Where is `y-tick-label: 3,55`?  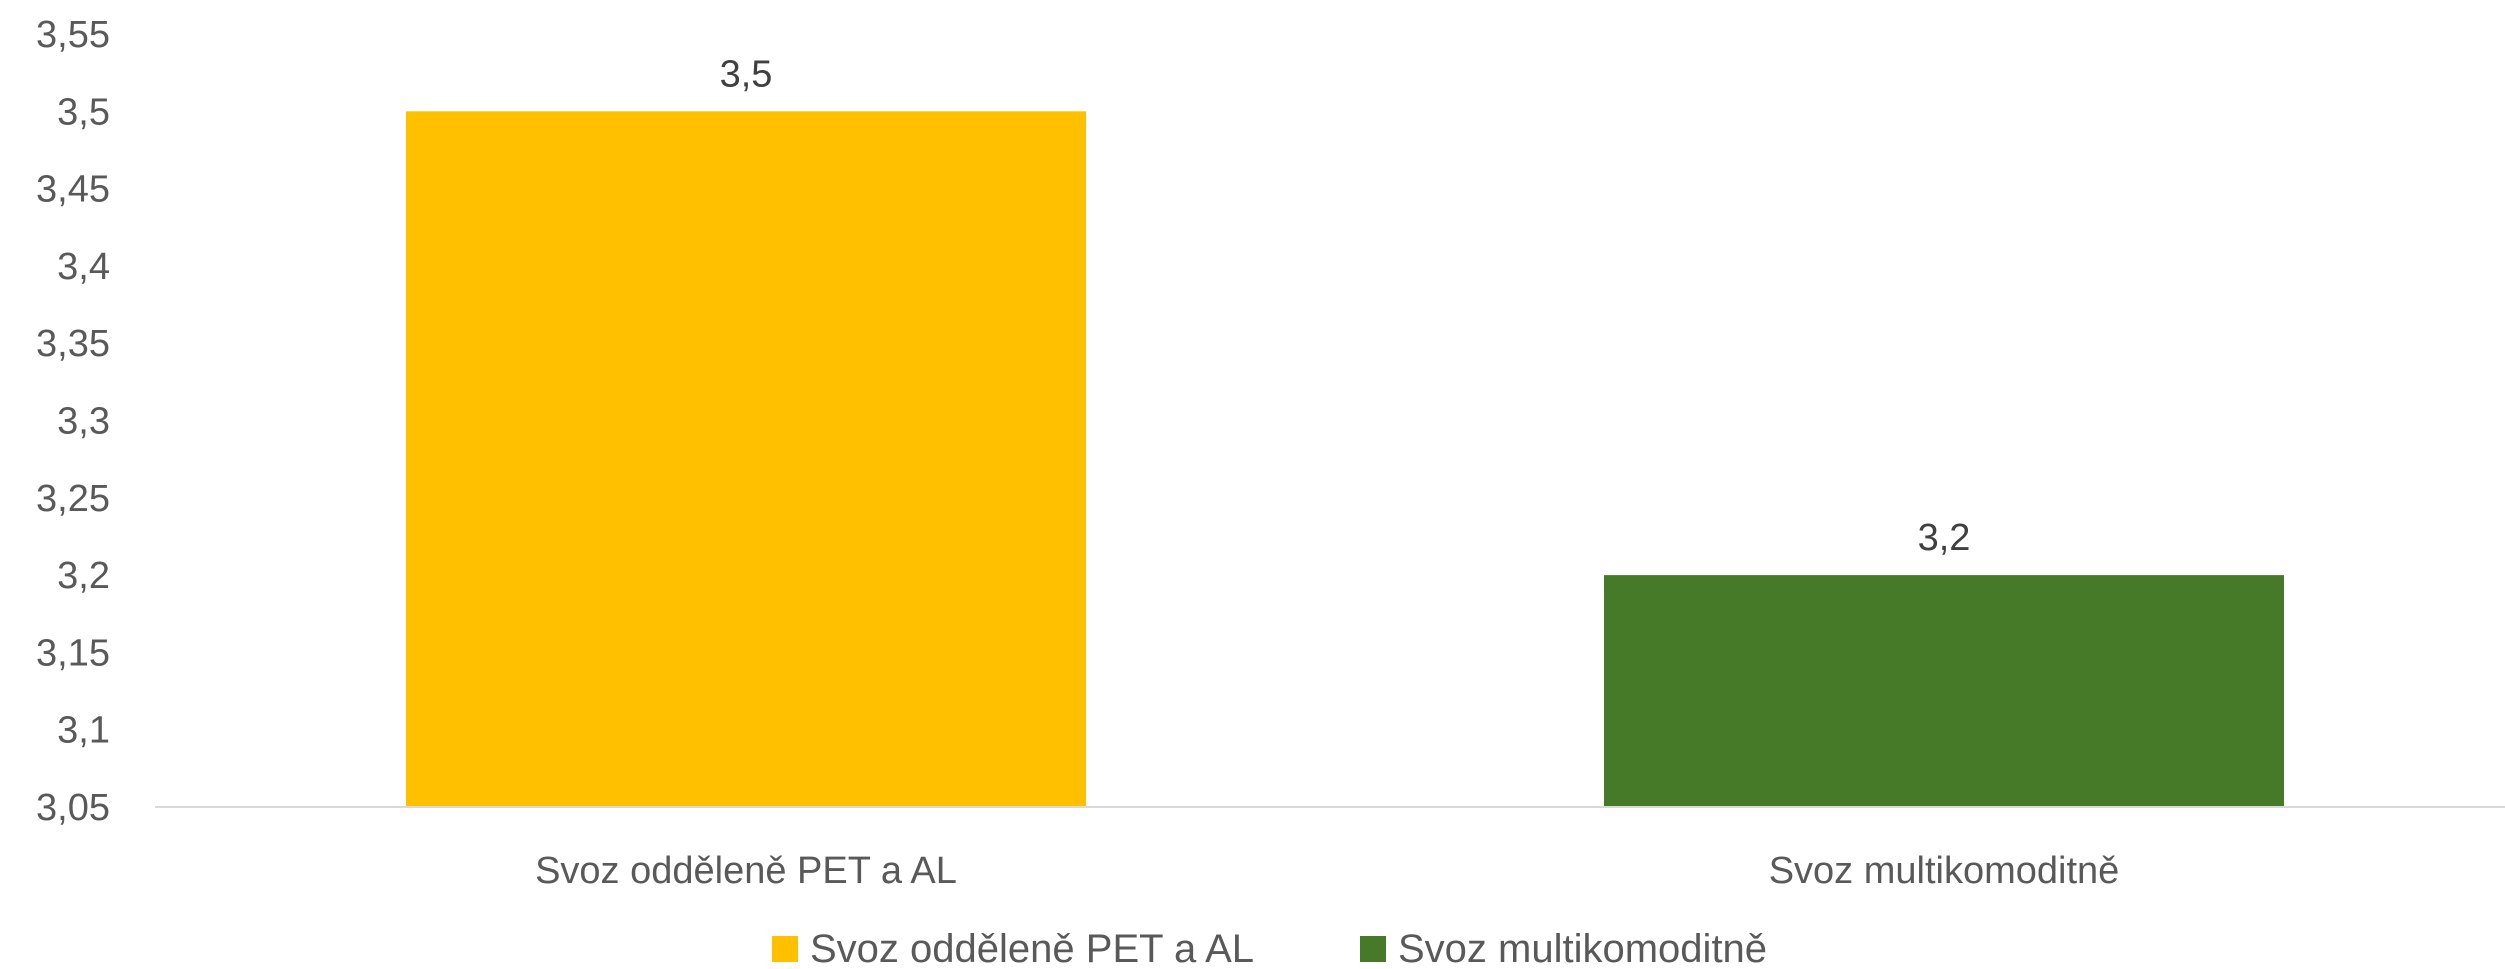 y-tick-label: 3,55 is located at coordinates (73, 35).